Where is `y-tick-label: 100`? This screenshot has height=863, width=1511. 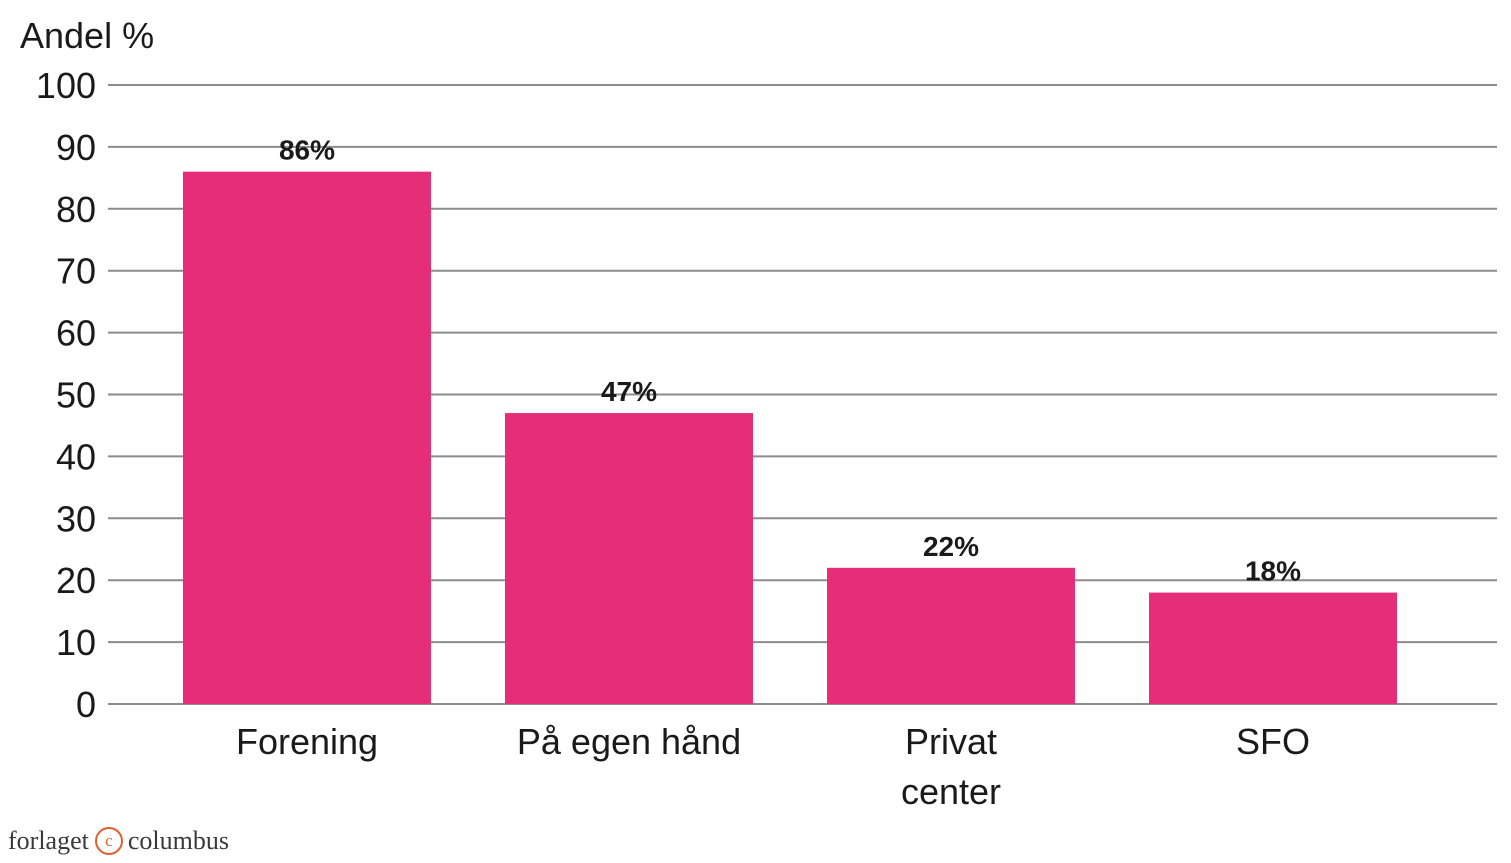 y-tick-label: 100 is located at coordinates (66, 85).